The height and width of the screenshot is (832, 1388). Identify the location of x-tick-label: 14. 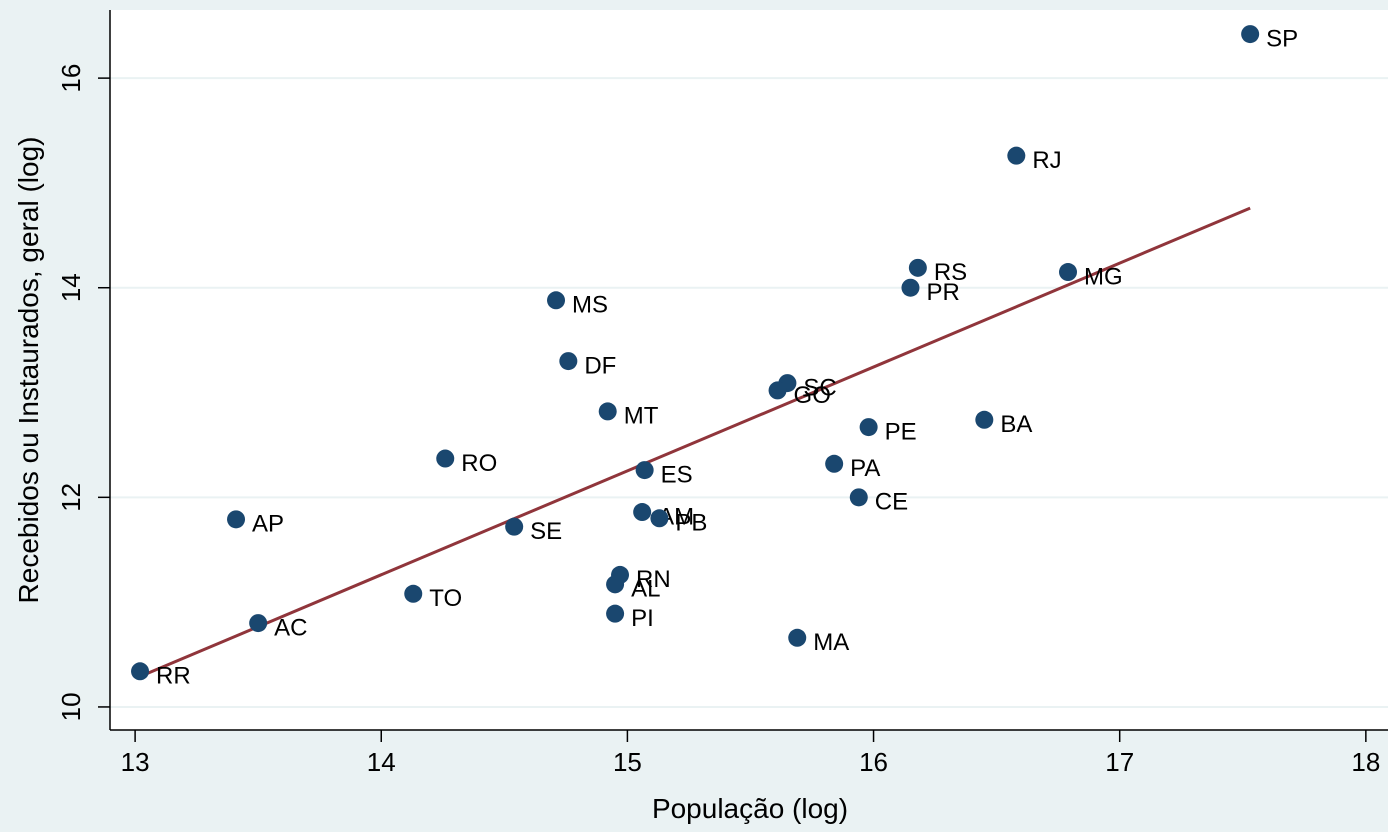
(381, 762).